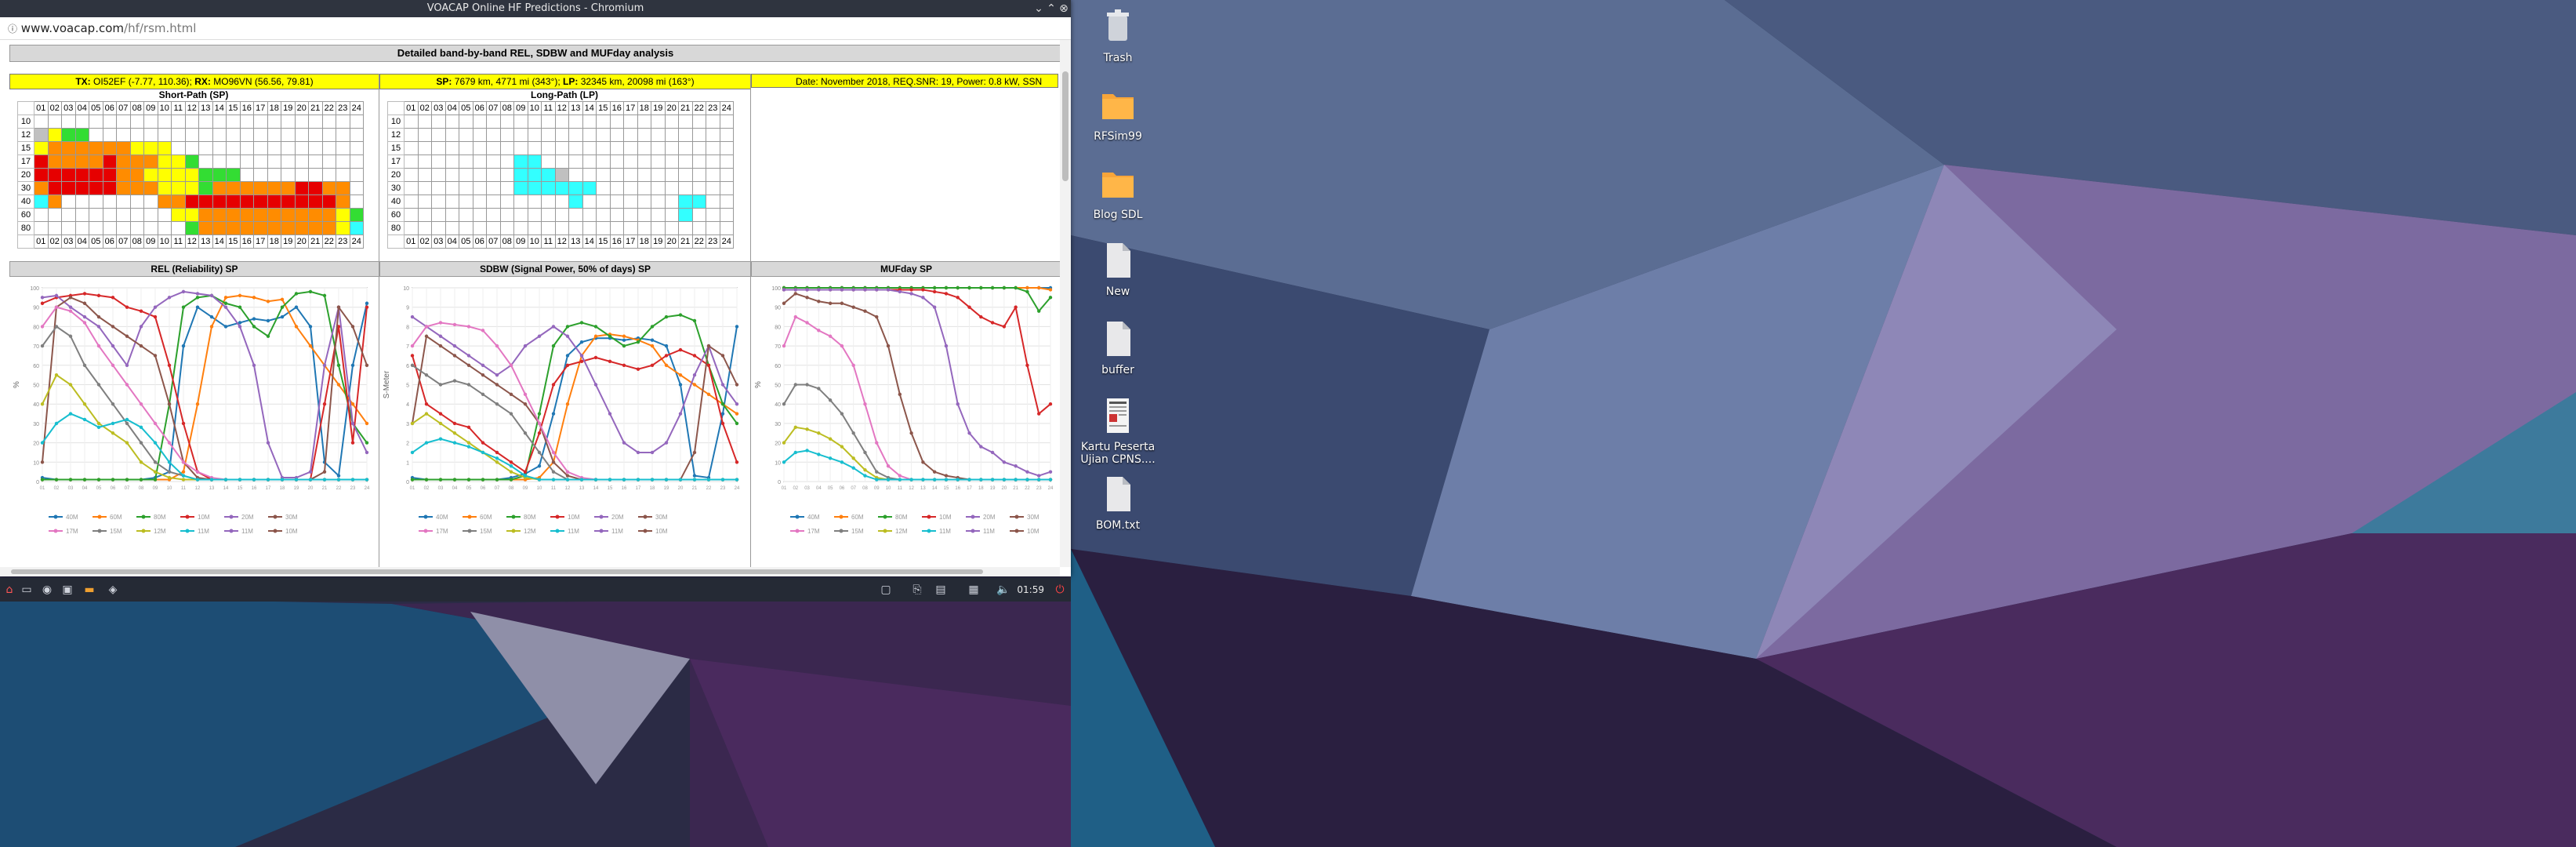 The image size is (2576, 847). Describe the element at coordinates (1118, 270) in the screenshot. I see `desktop-icon-new: New` at that location.